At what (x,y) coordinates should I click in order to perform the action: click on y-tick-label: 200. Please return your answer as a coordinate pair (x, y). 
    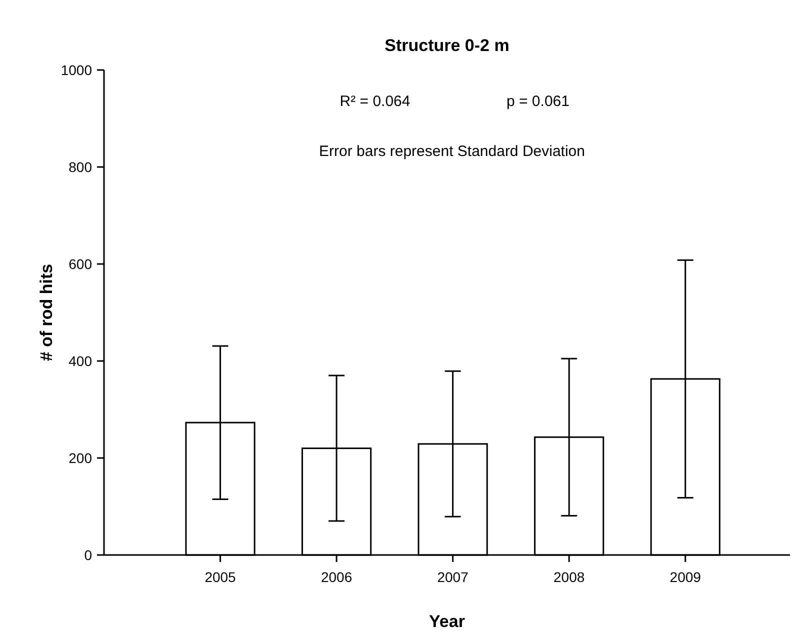
    Looking at the image, I should click on (80, 458).